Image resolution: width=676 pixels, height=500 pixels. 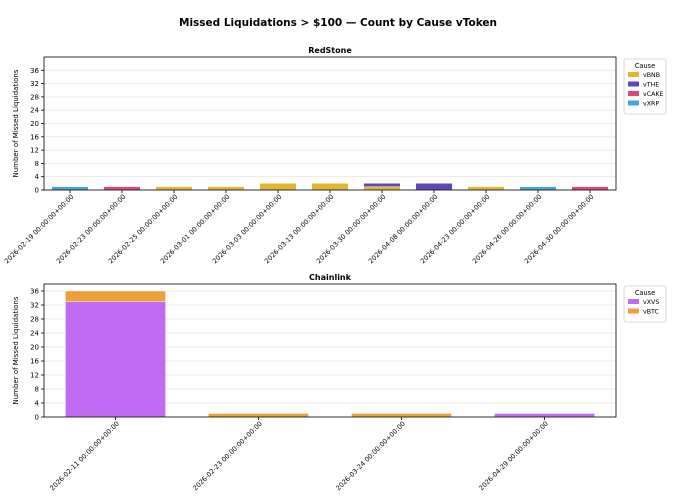 I want to click on legend-swatch-vbtc, so click(x=633, y=311).